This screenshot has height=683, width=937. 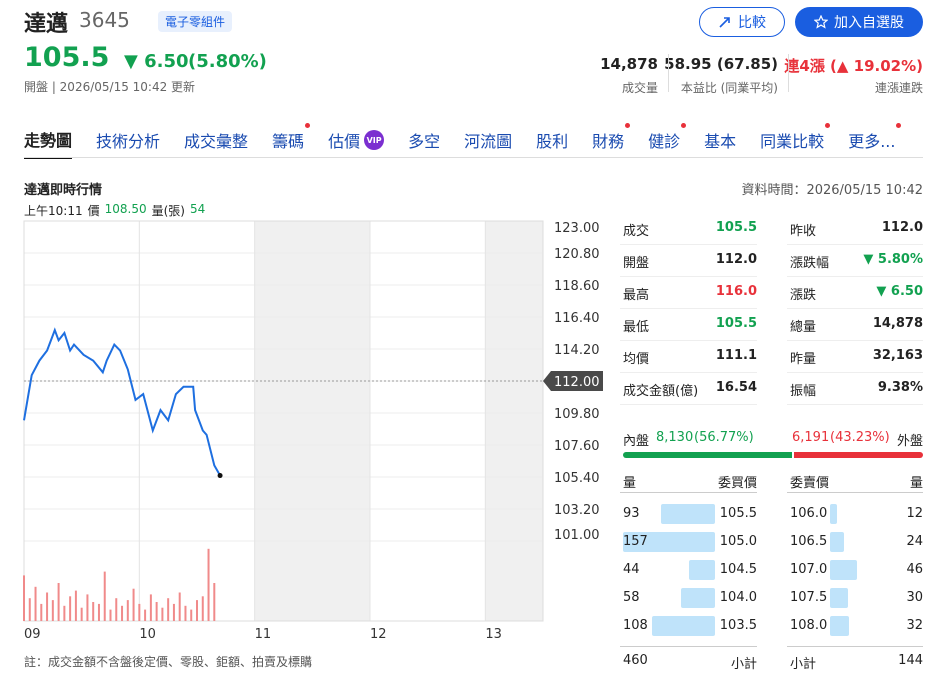 What do you see at coordinates (577, 535) in the screenshot?
I see `y-tick-label: 101.00` at bounding box center [577, 535].